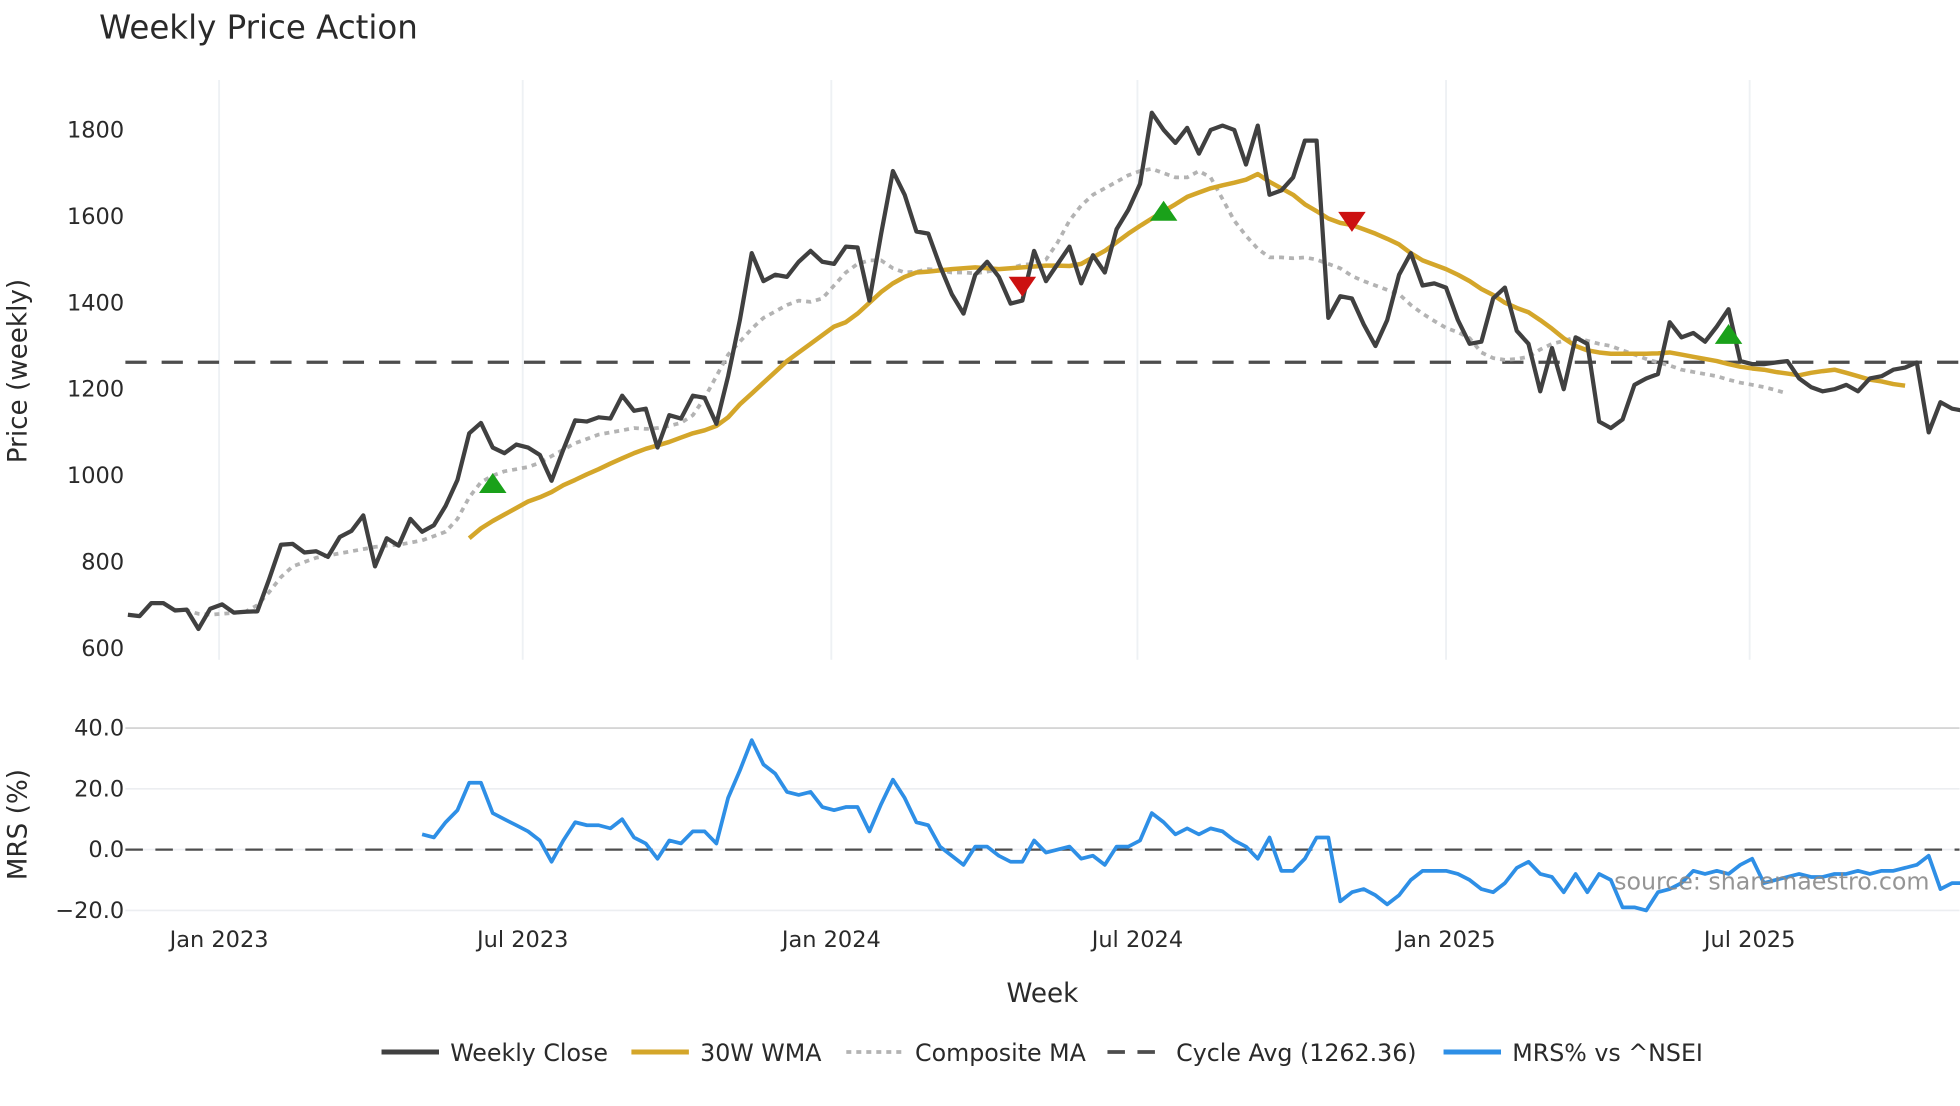 The height and width of the screenshot is (1106, 1960). I want to click on watermark: source: sharemaestro.com, so click(1771, 882).